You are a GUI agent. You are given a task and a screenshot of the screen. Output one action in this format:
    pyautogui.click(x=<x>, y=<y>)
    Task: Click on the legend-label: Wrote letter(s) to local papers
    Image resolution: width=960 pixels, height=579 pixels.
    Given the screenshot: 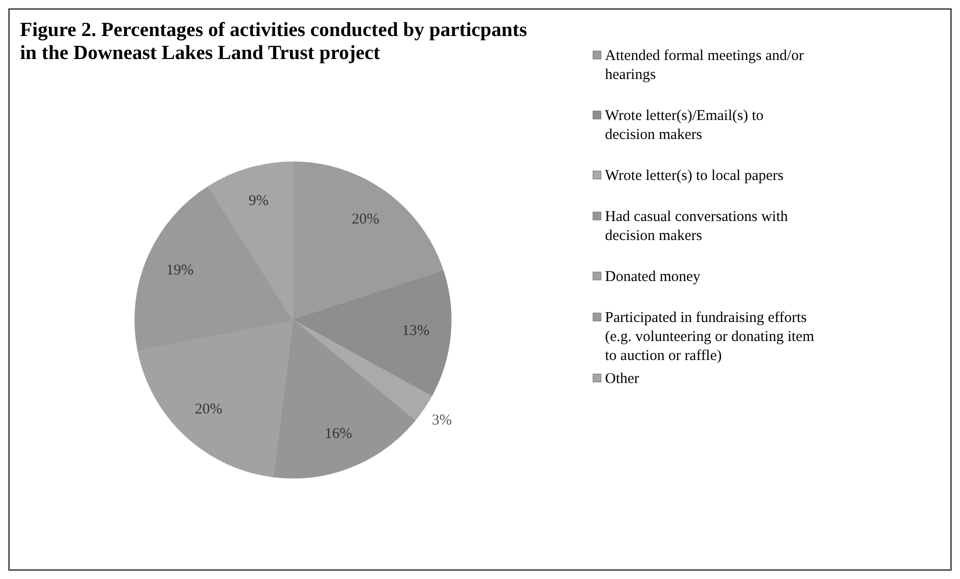 What is the action you would take?
    pyautogui.click(x=694, y=176)
    